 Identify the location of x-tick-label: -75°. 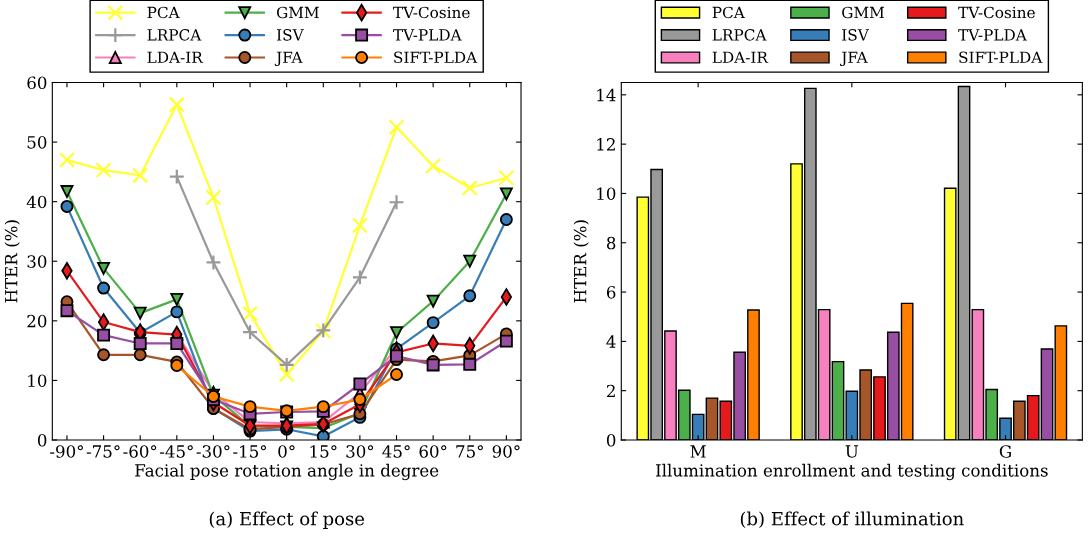
(103, 451).